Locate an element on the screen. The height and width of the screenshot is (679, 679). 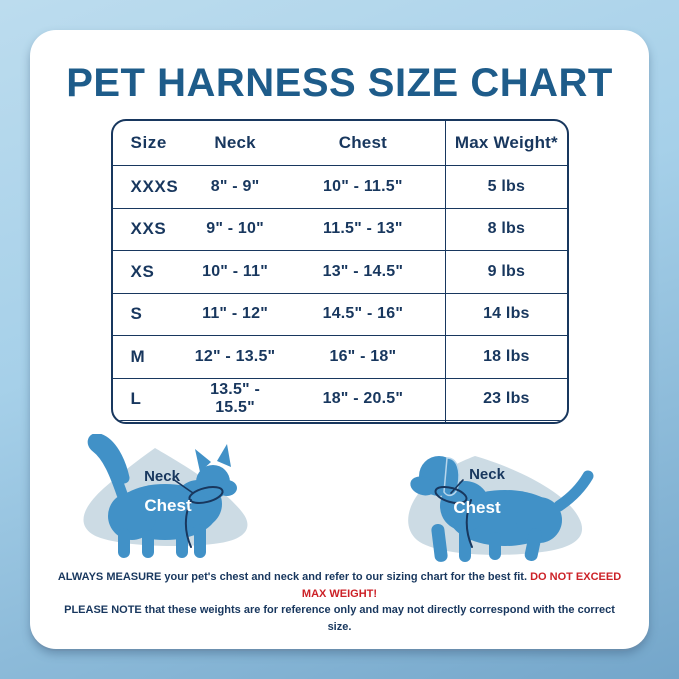
max-weight-cell: 18 lbs is located at coordinates (505, 357).